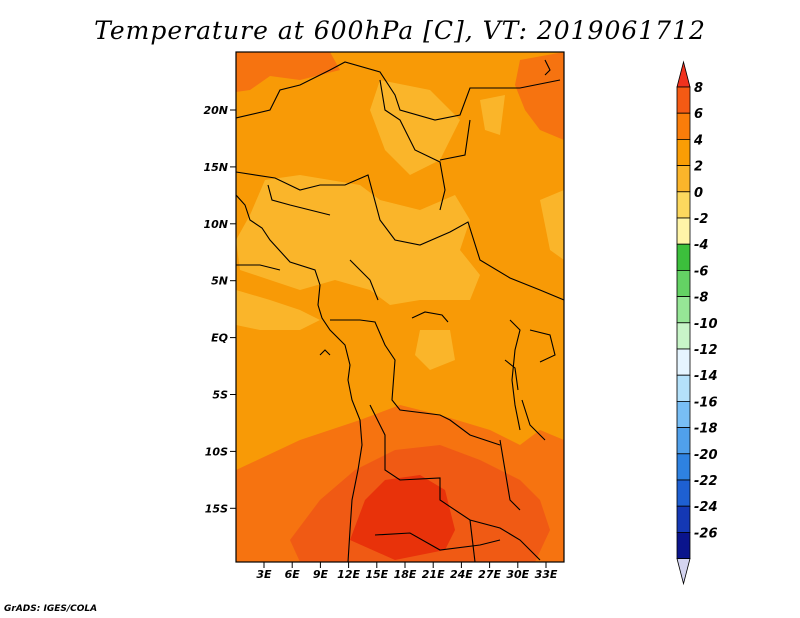 The width and height of the screenshot is (800, 618). I want to click on lon-label: 9E, so click(321, 574).